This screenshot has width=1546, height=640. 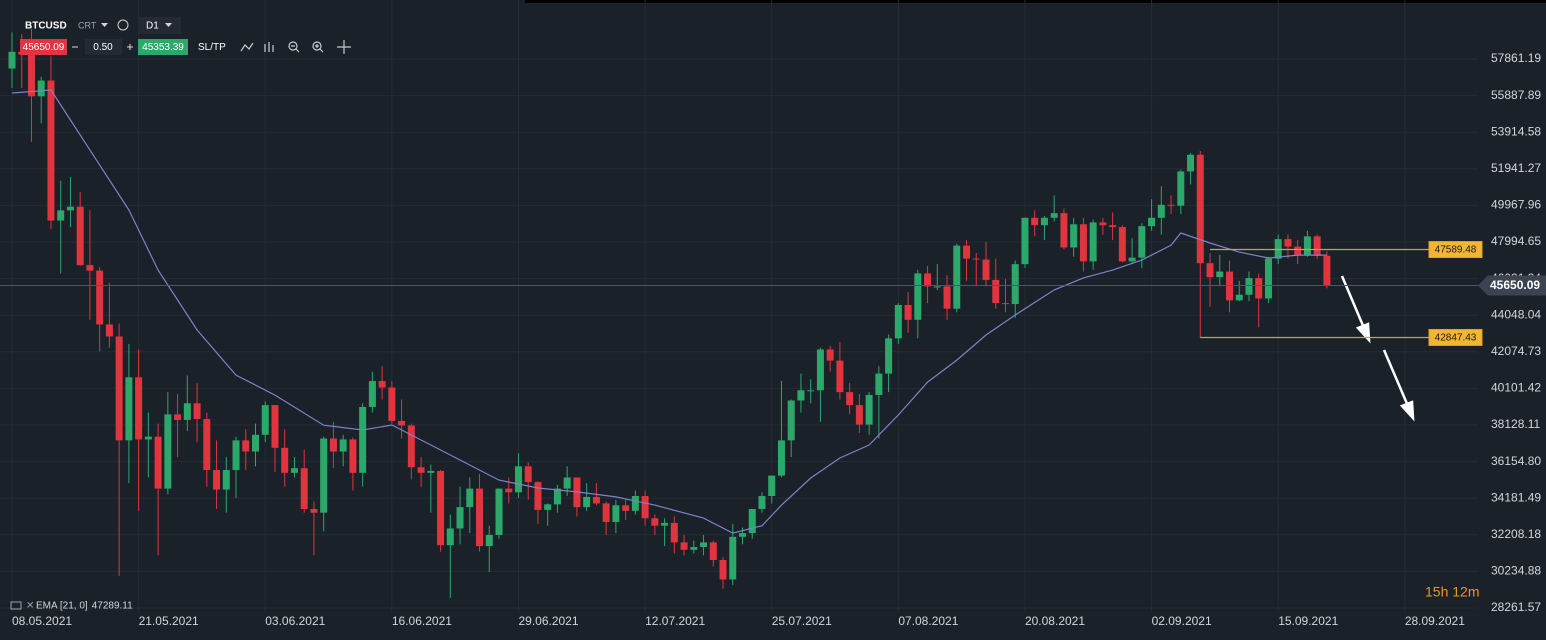 What do you see at coordinates (802, 621) in the screenshot?
I see `x-tick-label: 25.07.2021` at bounding box center [802, 621].